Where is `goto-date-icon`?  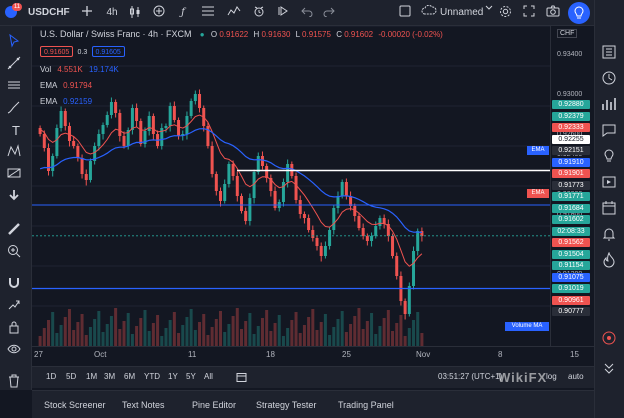 goto-date-icon is located at coordinates (241, 378).